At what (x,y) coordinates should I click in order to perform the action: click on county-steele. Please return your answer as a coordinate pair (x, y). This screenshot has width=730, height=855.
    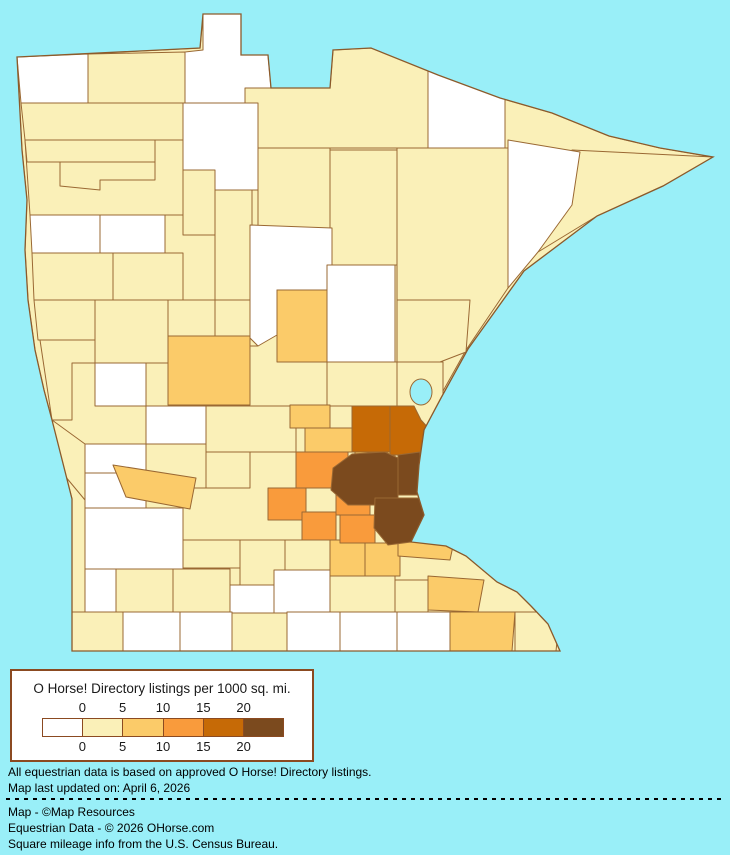
    Looking at the image, I should click on (362, 594).